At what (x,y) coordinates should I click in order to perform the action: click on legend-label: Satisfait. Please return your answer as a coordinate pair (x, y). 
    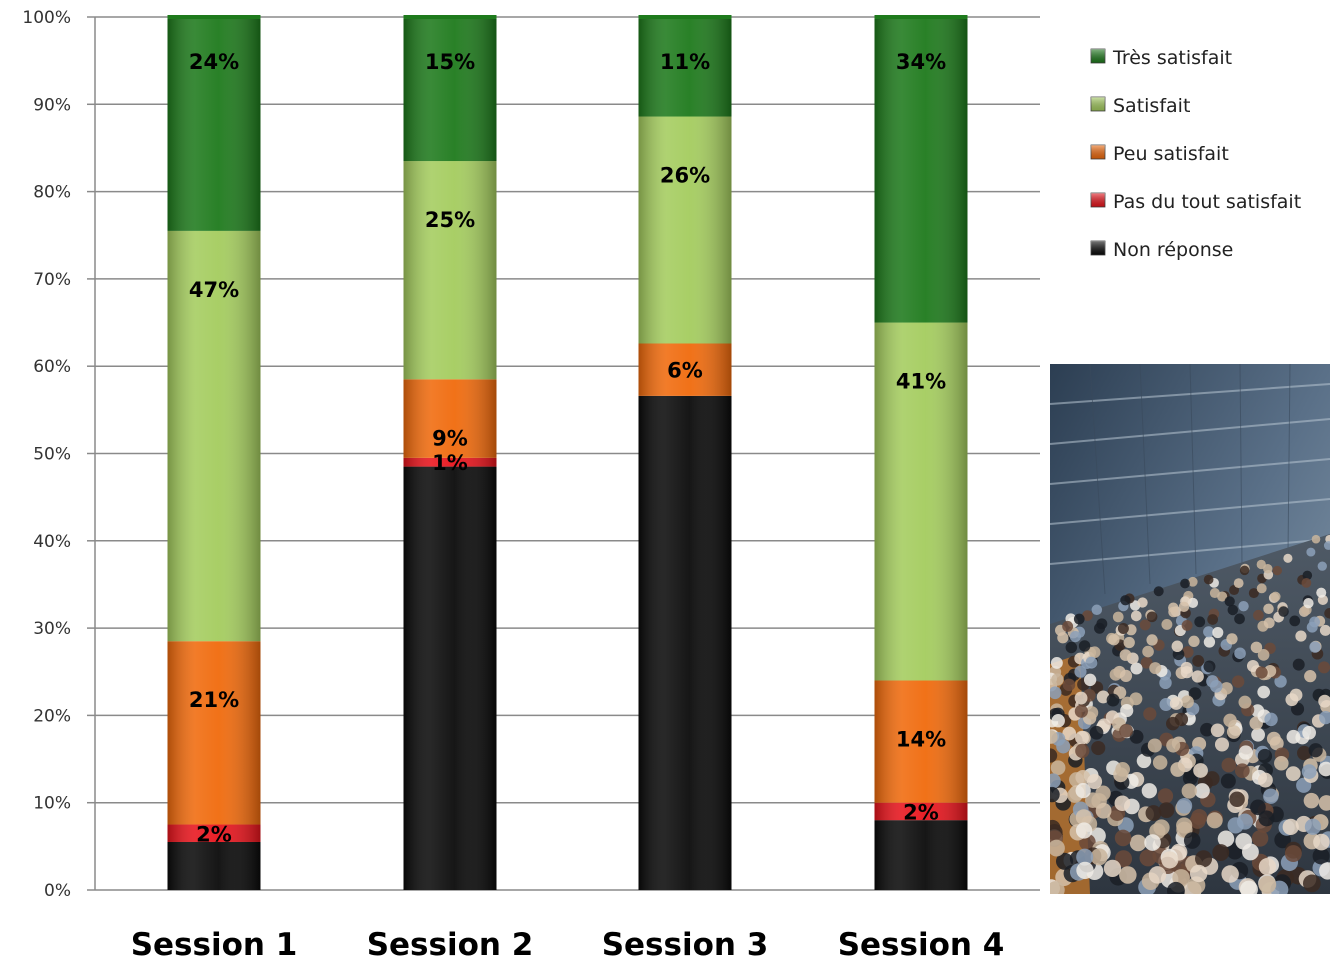
    Looking at the image, I should click on (1151, 106).